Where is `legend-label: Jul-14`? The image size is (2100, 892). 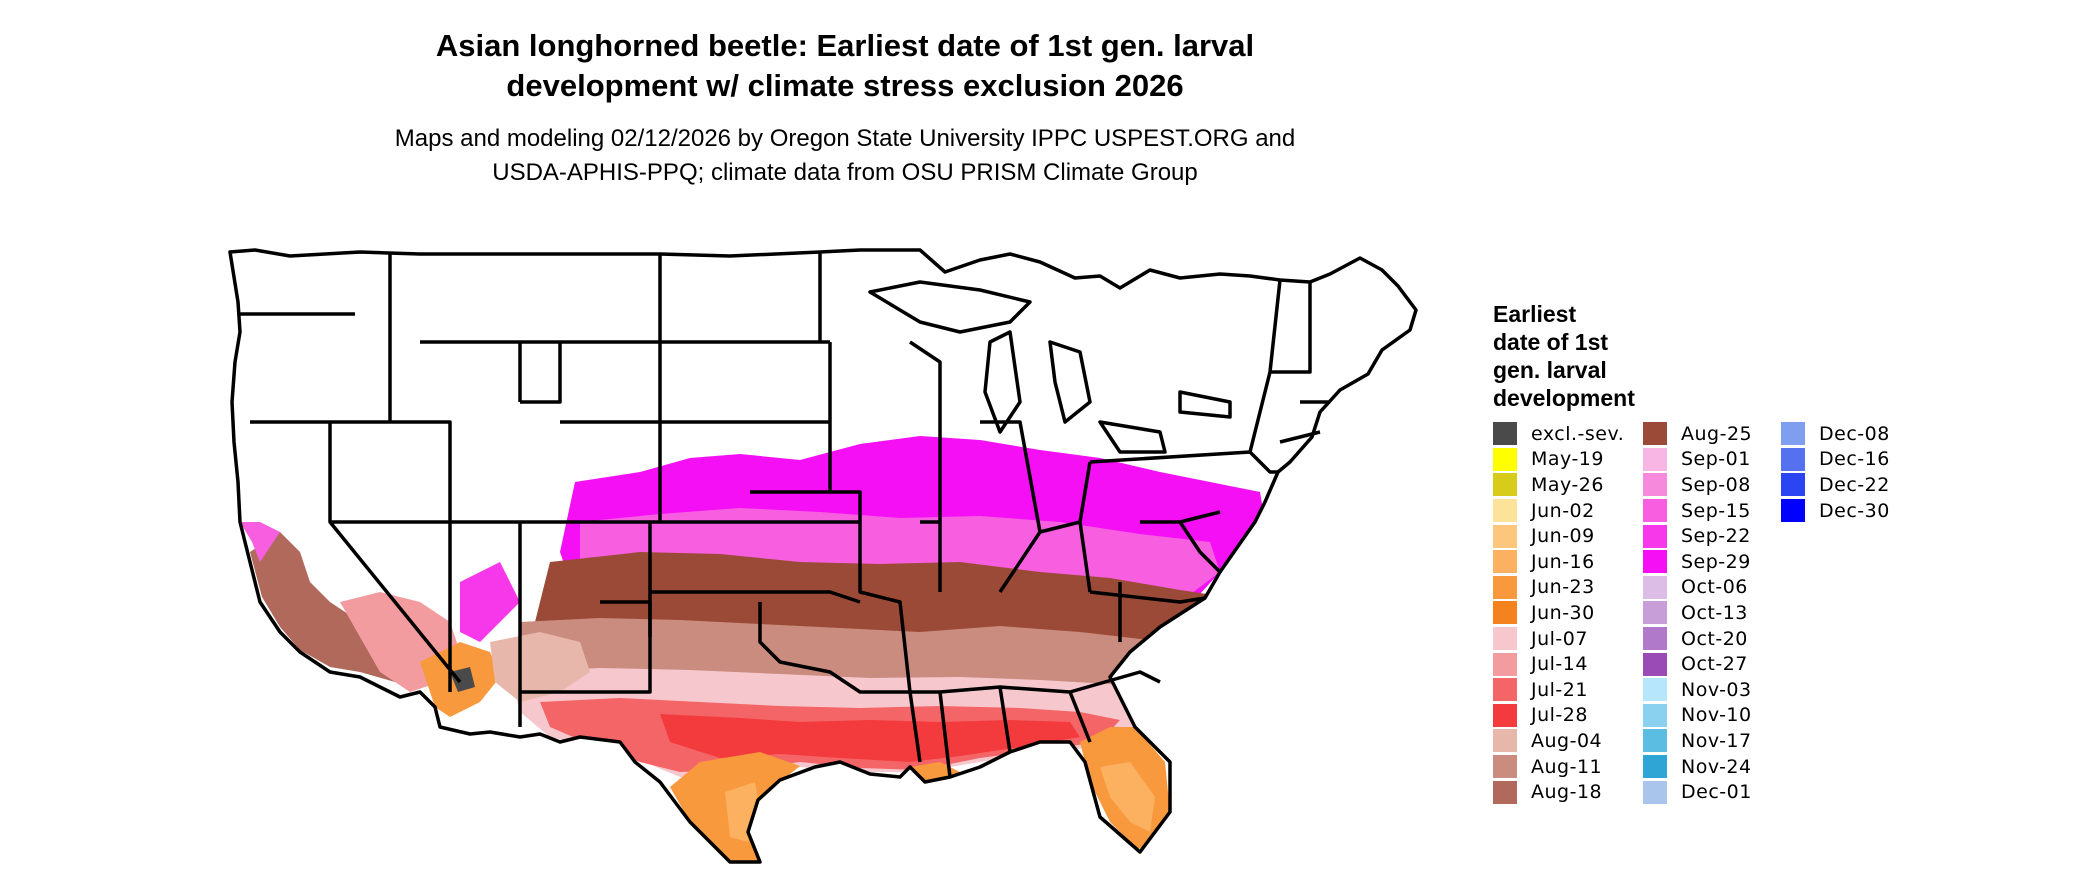
legend-label: Jul-14 is located at coordinates (1559, 664).